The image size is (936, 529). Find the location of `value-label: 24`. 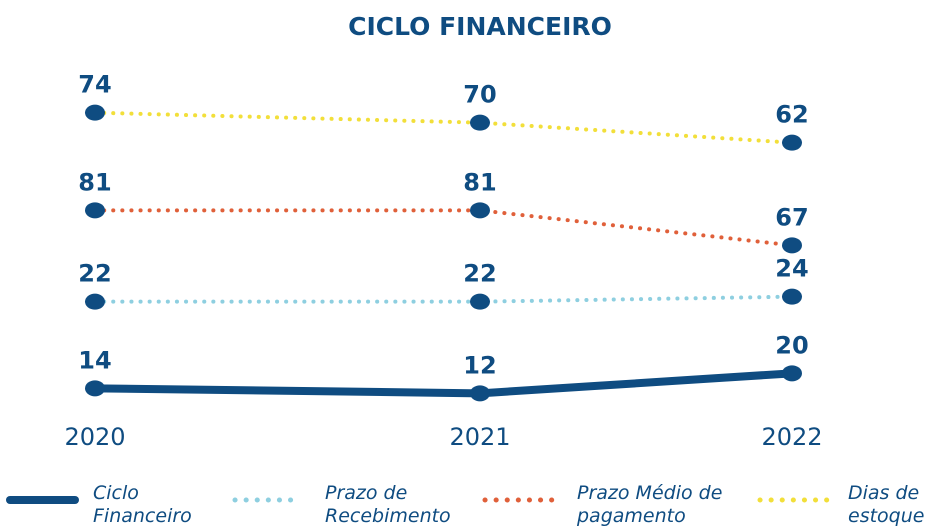

value-label: 24 is located at coordinates (791, 269).